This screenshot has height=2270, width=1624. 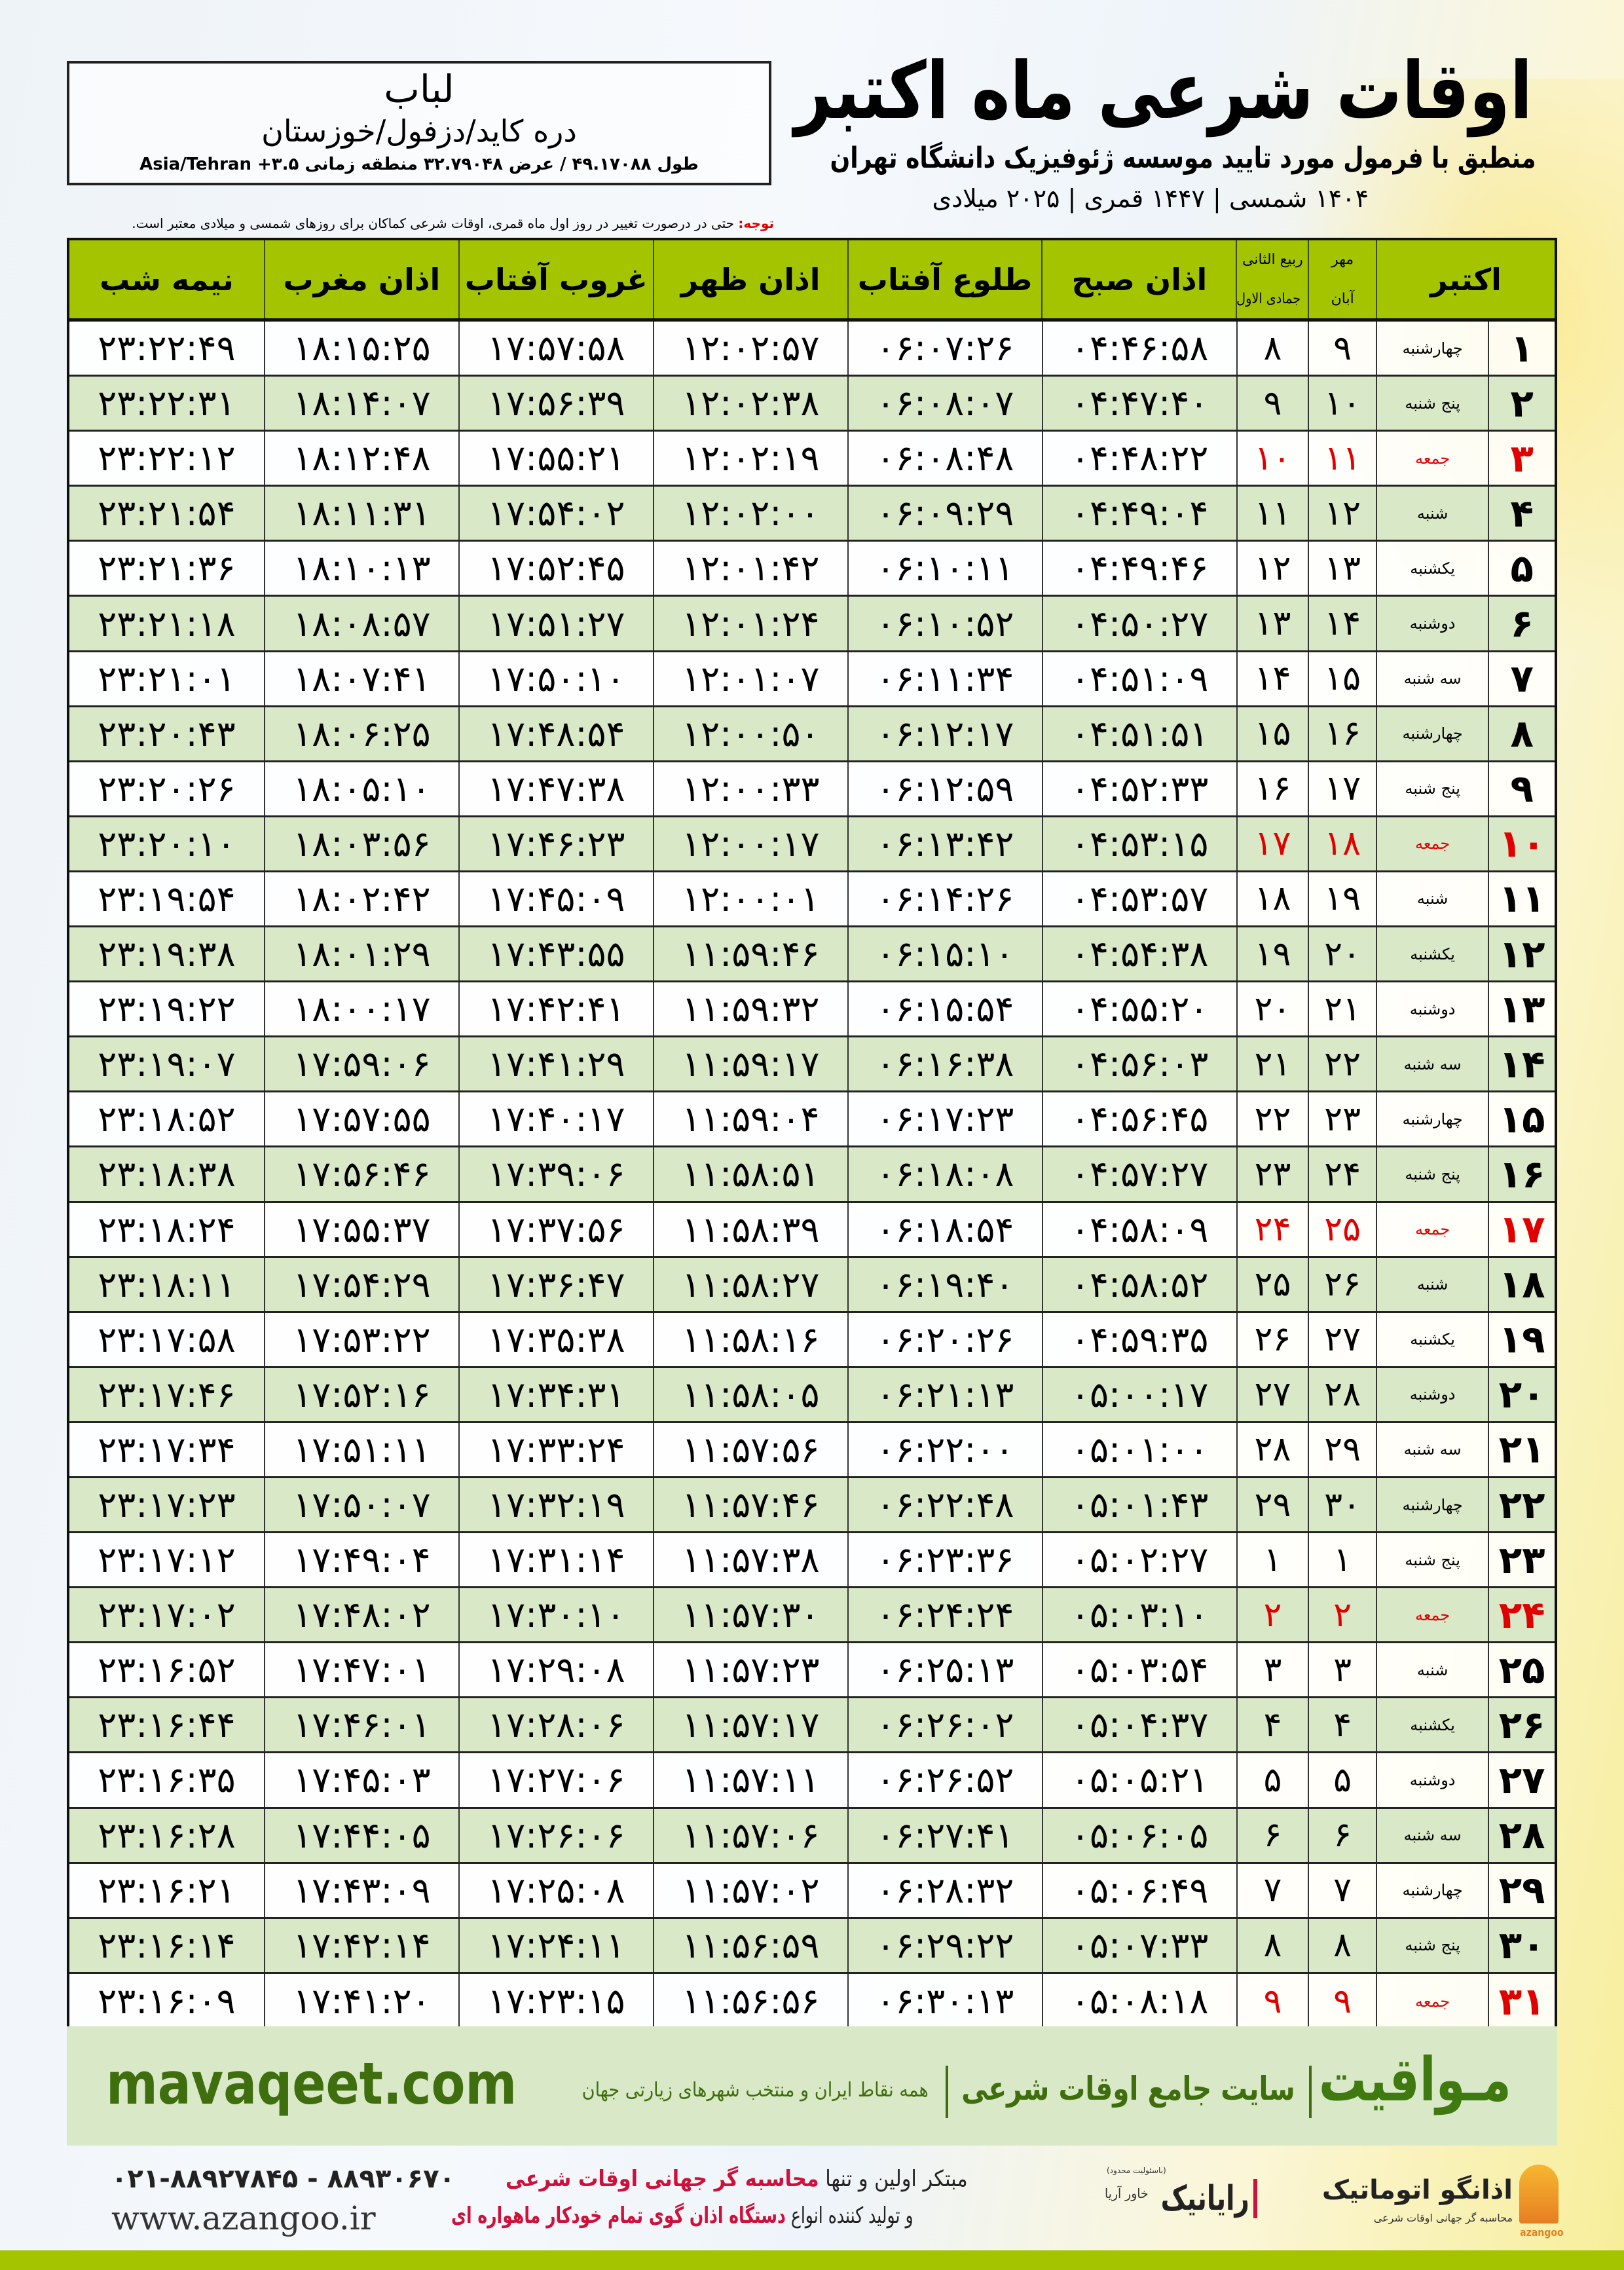 What do you see at coordinates (555, 843) in the screenshot?
I see `sunset-time-cell: ۱۷:۴۶:۲۳` at bounding box center [555, 843].